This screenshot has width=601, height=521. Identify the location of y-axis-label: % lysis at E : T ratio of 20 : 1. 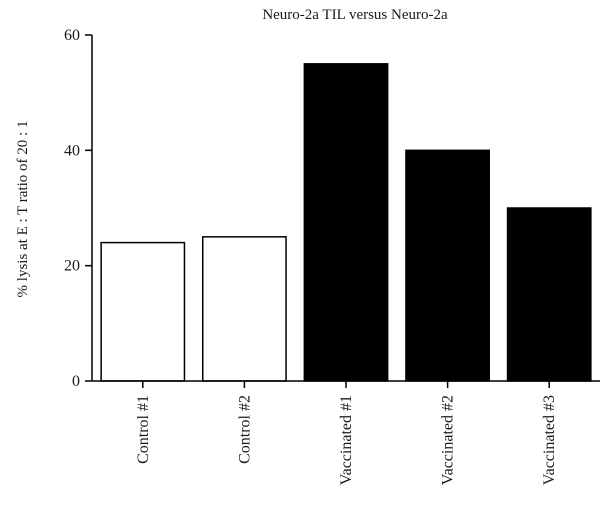
(23, 209).